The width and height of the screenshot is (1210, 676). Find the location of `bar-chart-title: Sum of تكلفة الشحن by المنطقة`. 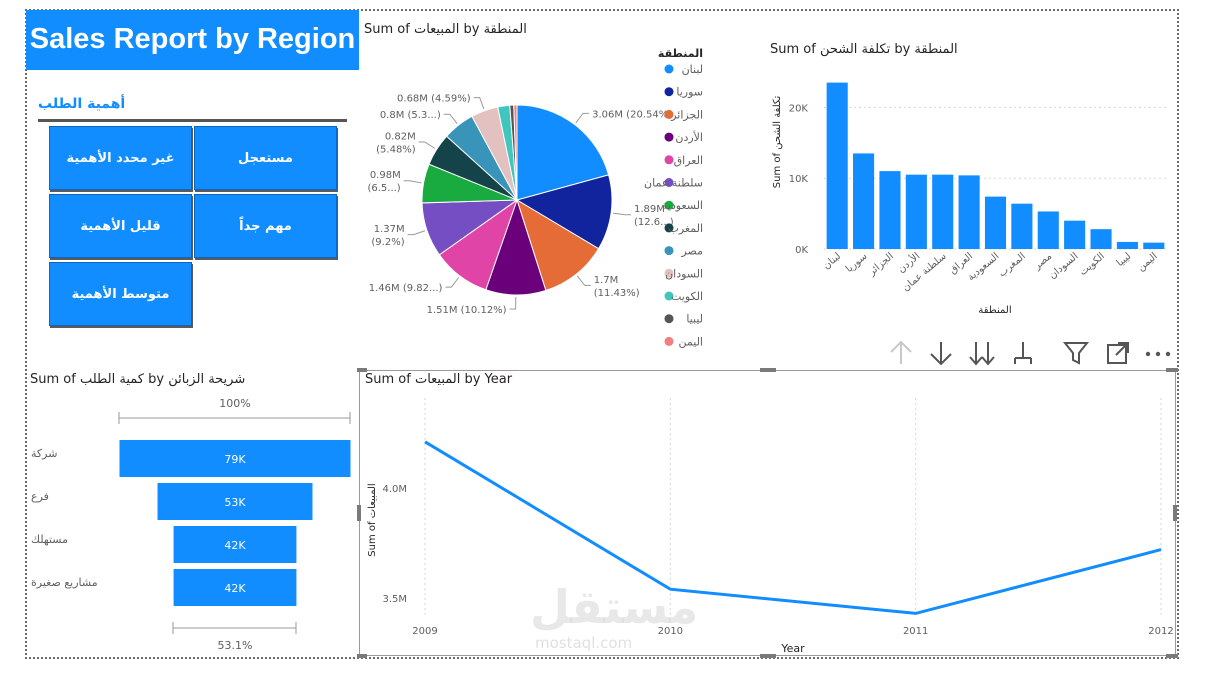

bar-chart-title: Sum of تكلفة الشحن by المنطقة is located at coordinates (864, 49).